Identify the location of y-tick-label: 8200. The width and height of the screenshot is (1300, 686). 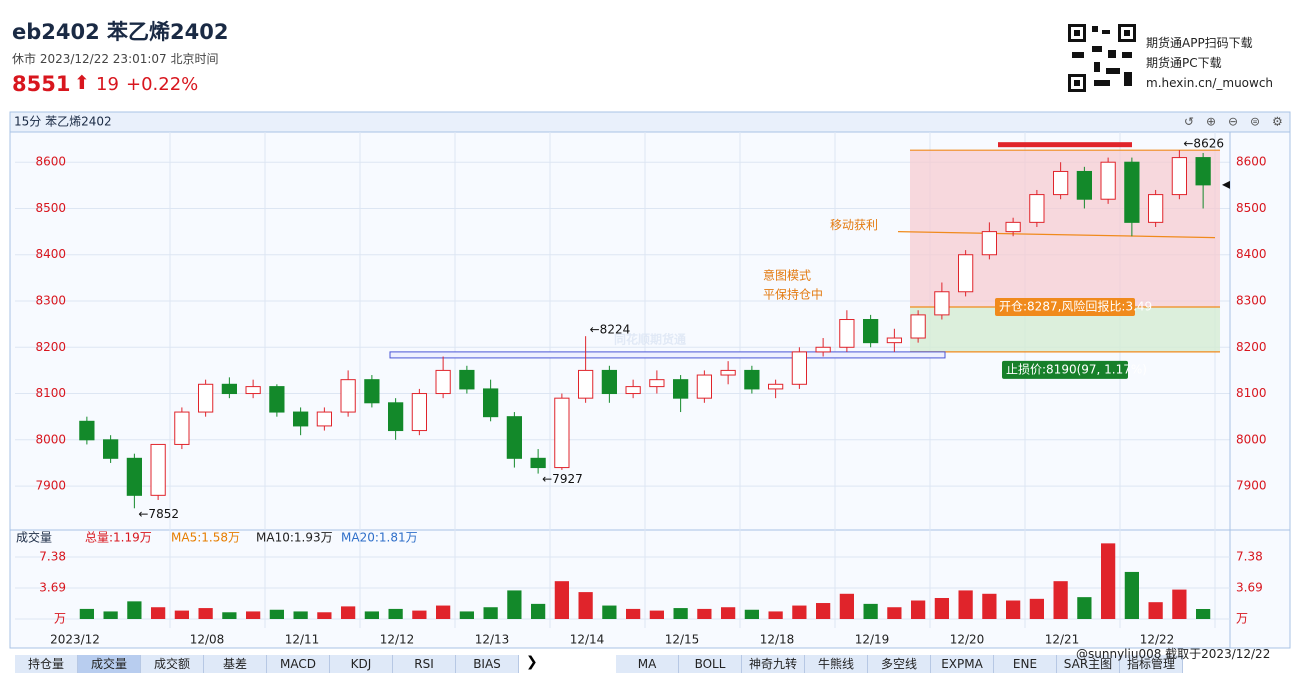
(50, 347).